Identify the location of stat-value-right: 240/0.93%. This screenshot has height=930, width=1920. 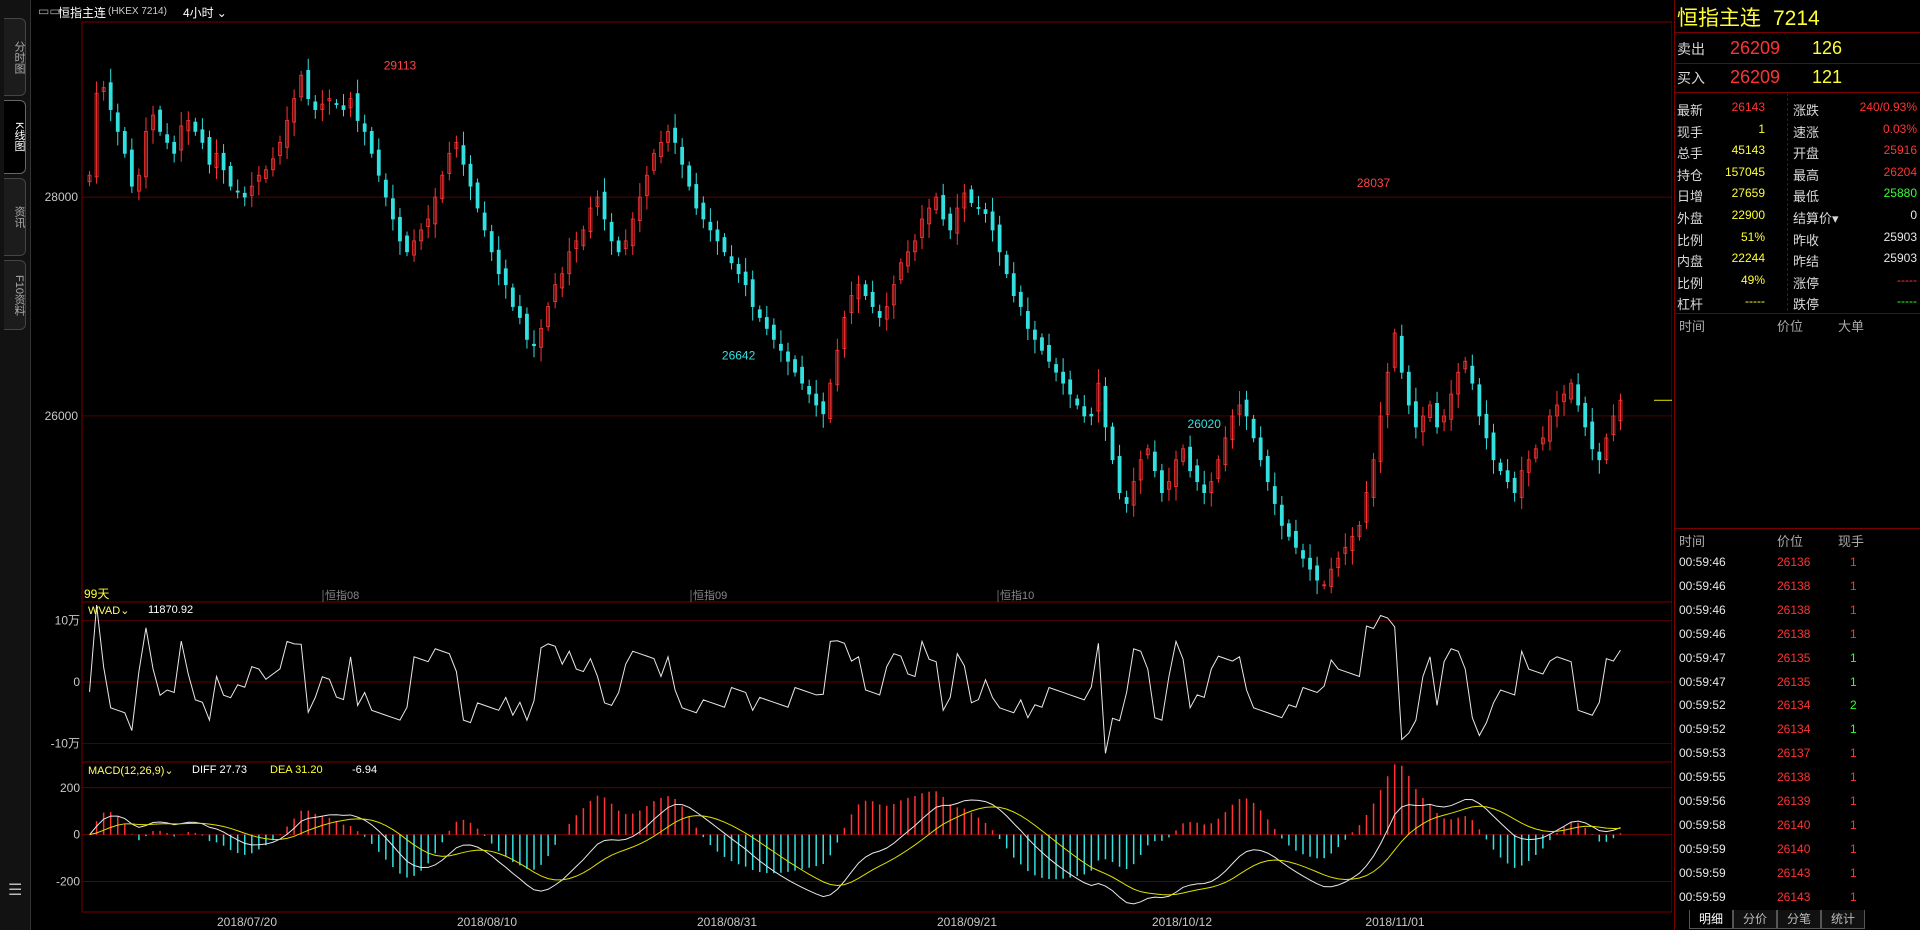
(1888, 107).